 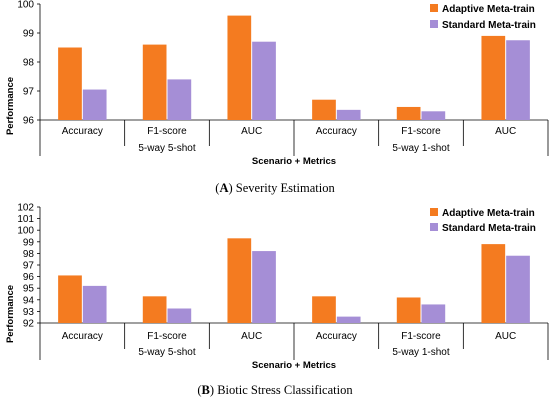 I want to click on y-tick-label: 92, so click(x=29, y=324).